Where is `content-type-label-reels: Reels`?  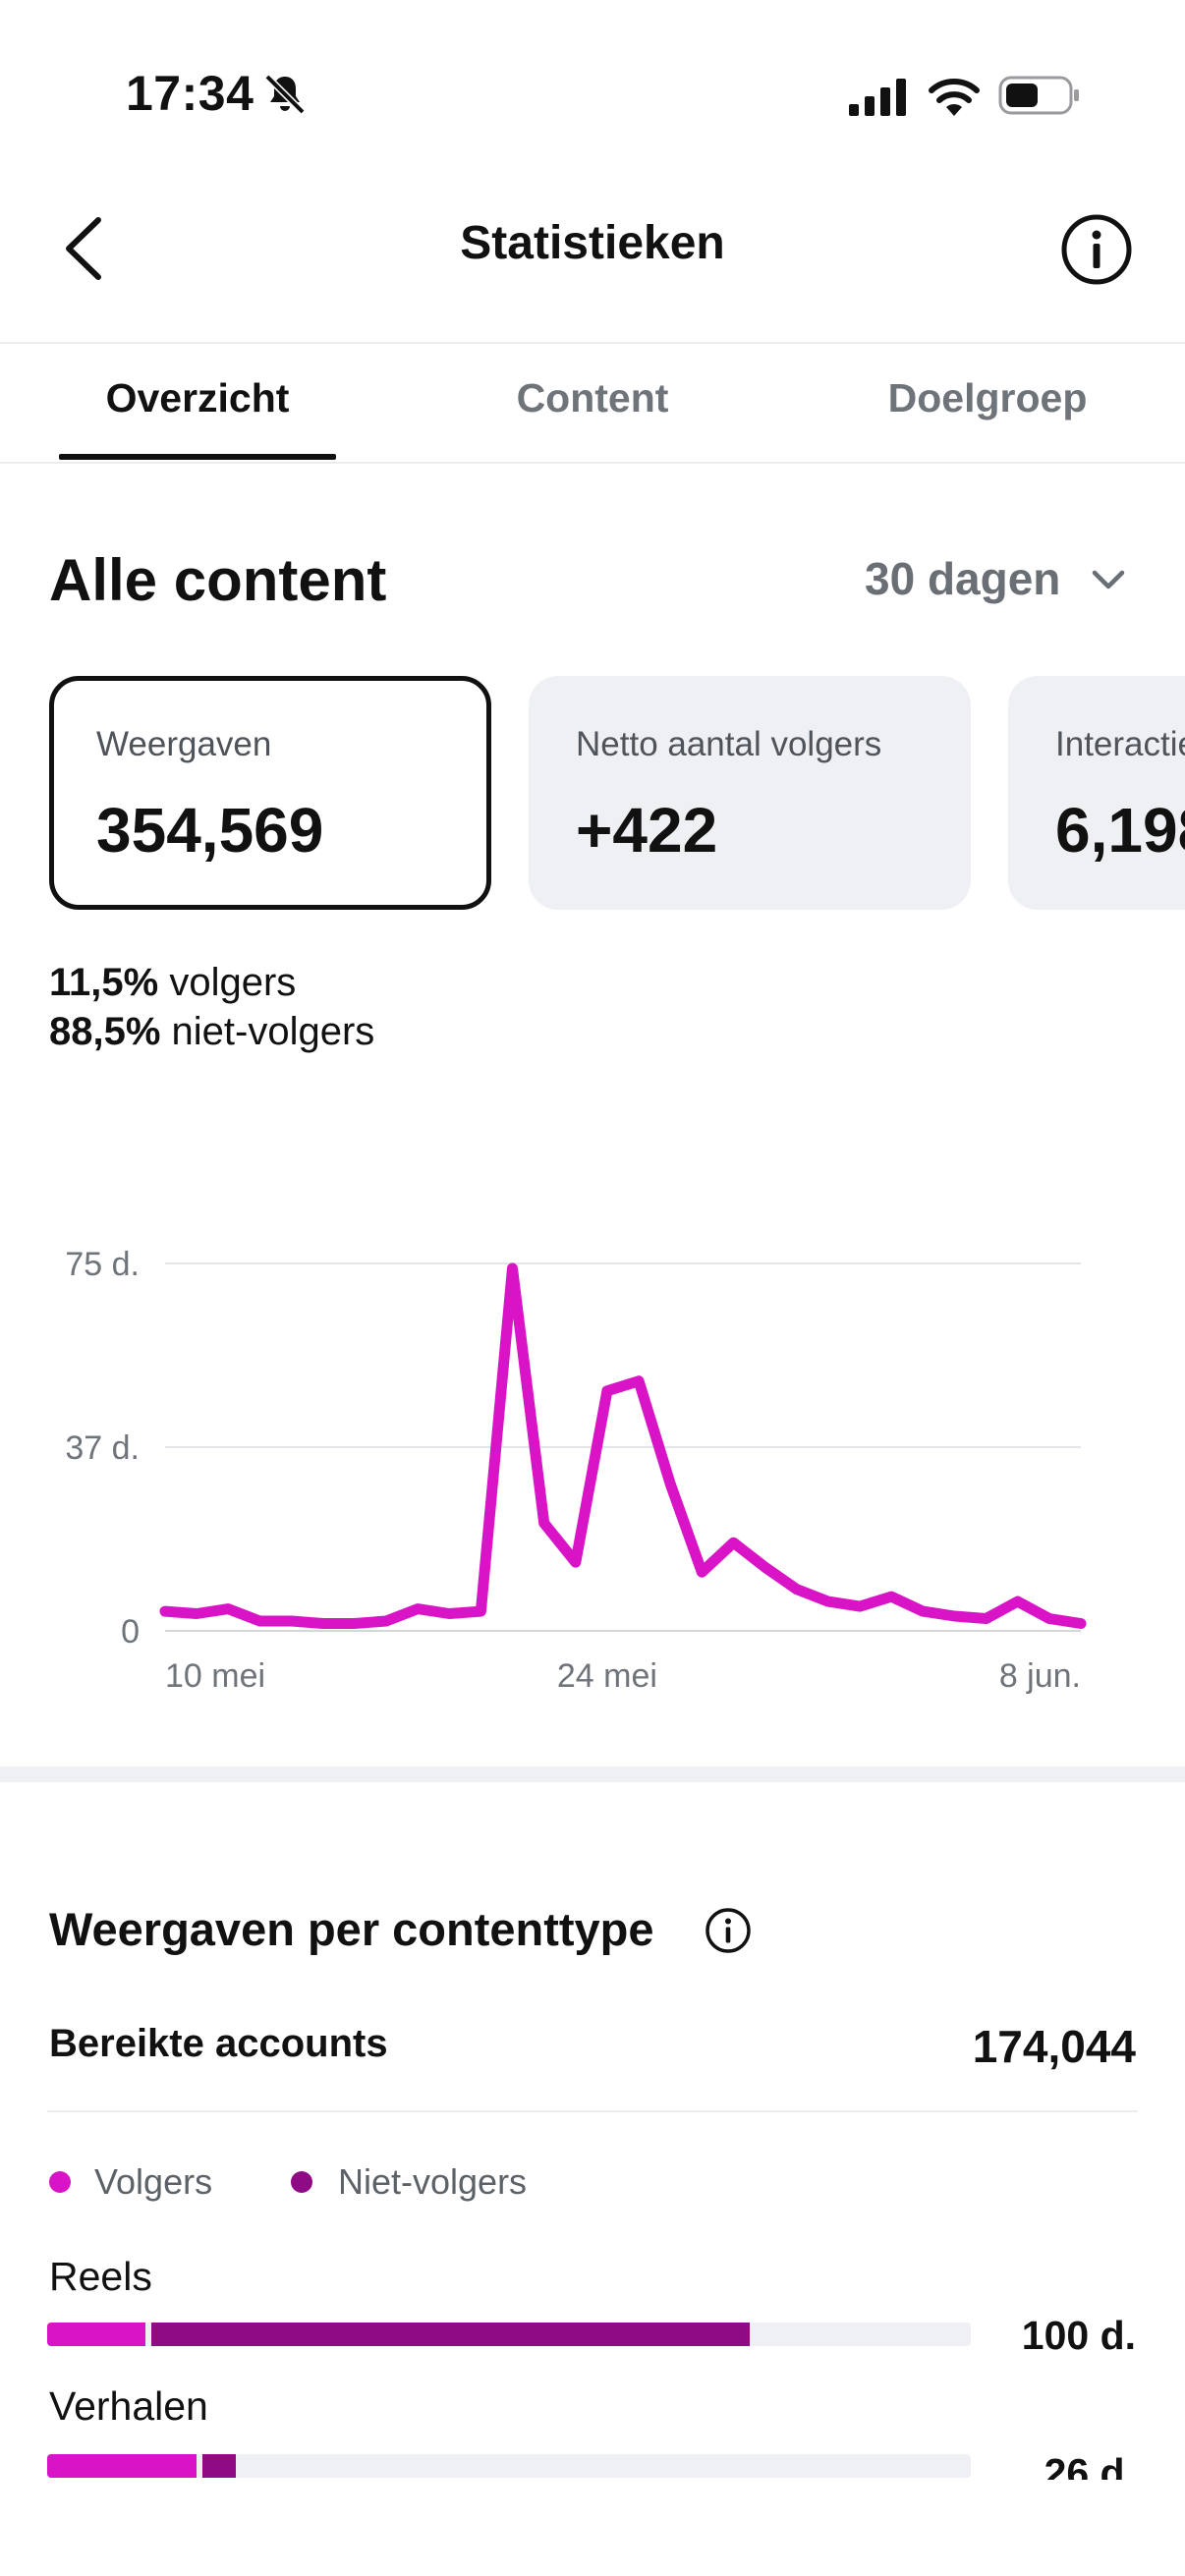 content-type-label-reels: Reels is located at coordinates (100, 2276).